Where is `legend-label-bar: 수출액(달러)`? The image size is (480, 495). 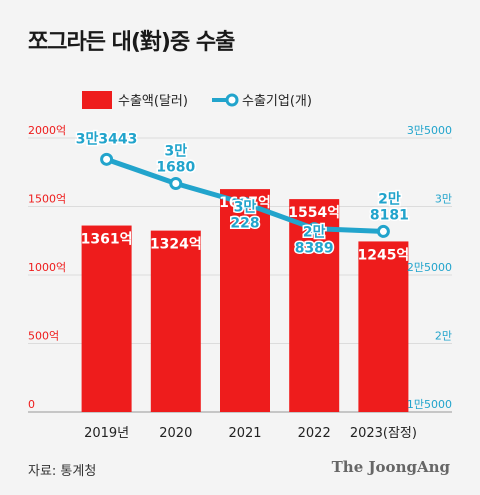 legend-label-bar: 수출액(달러) is located at coordinates (153, 101).